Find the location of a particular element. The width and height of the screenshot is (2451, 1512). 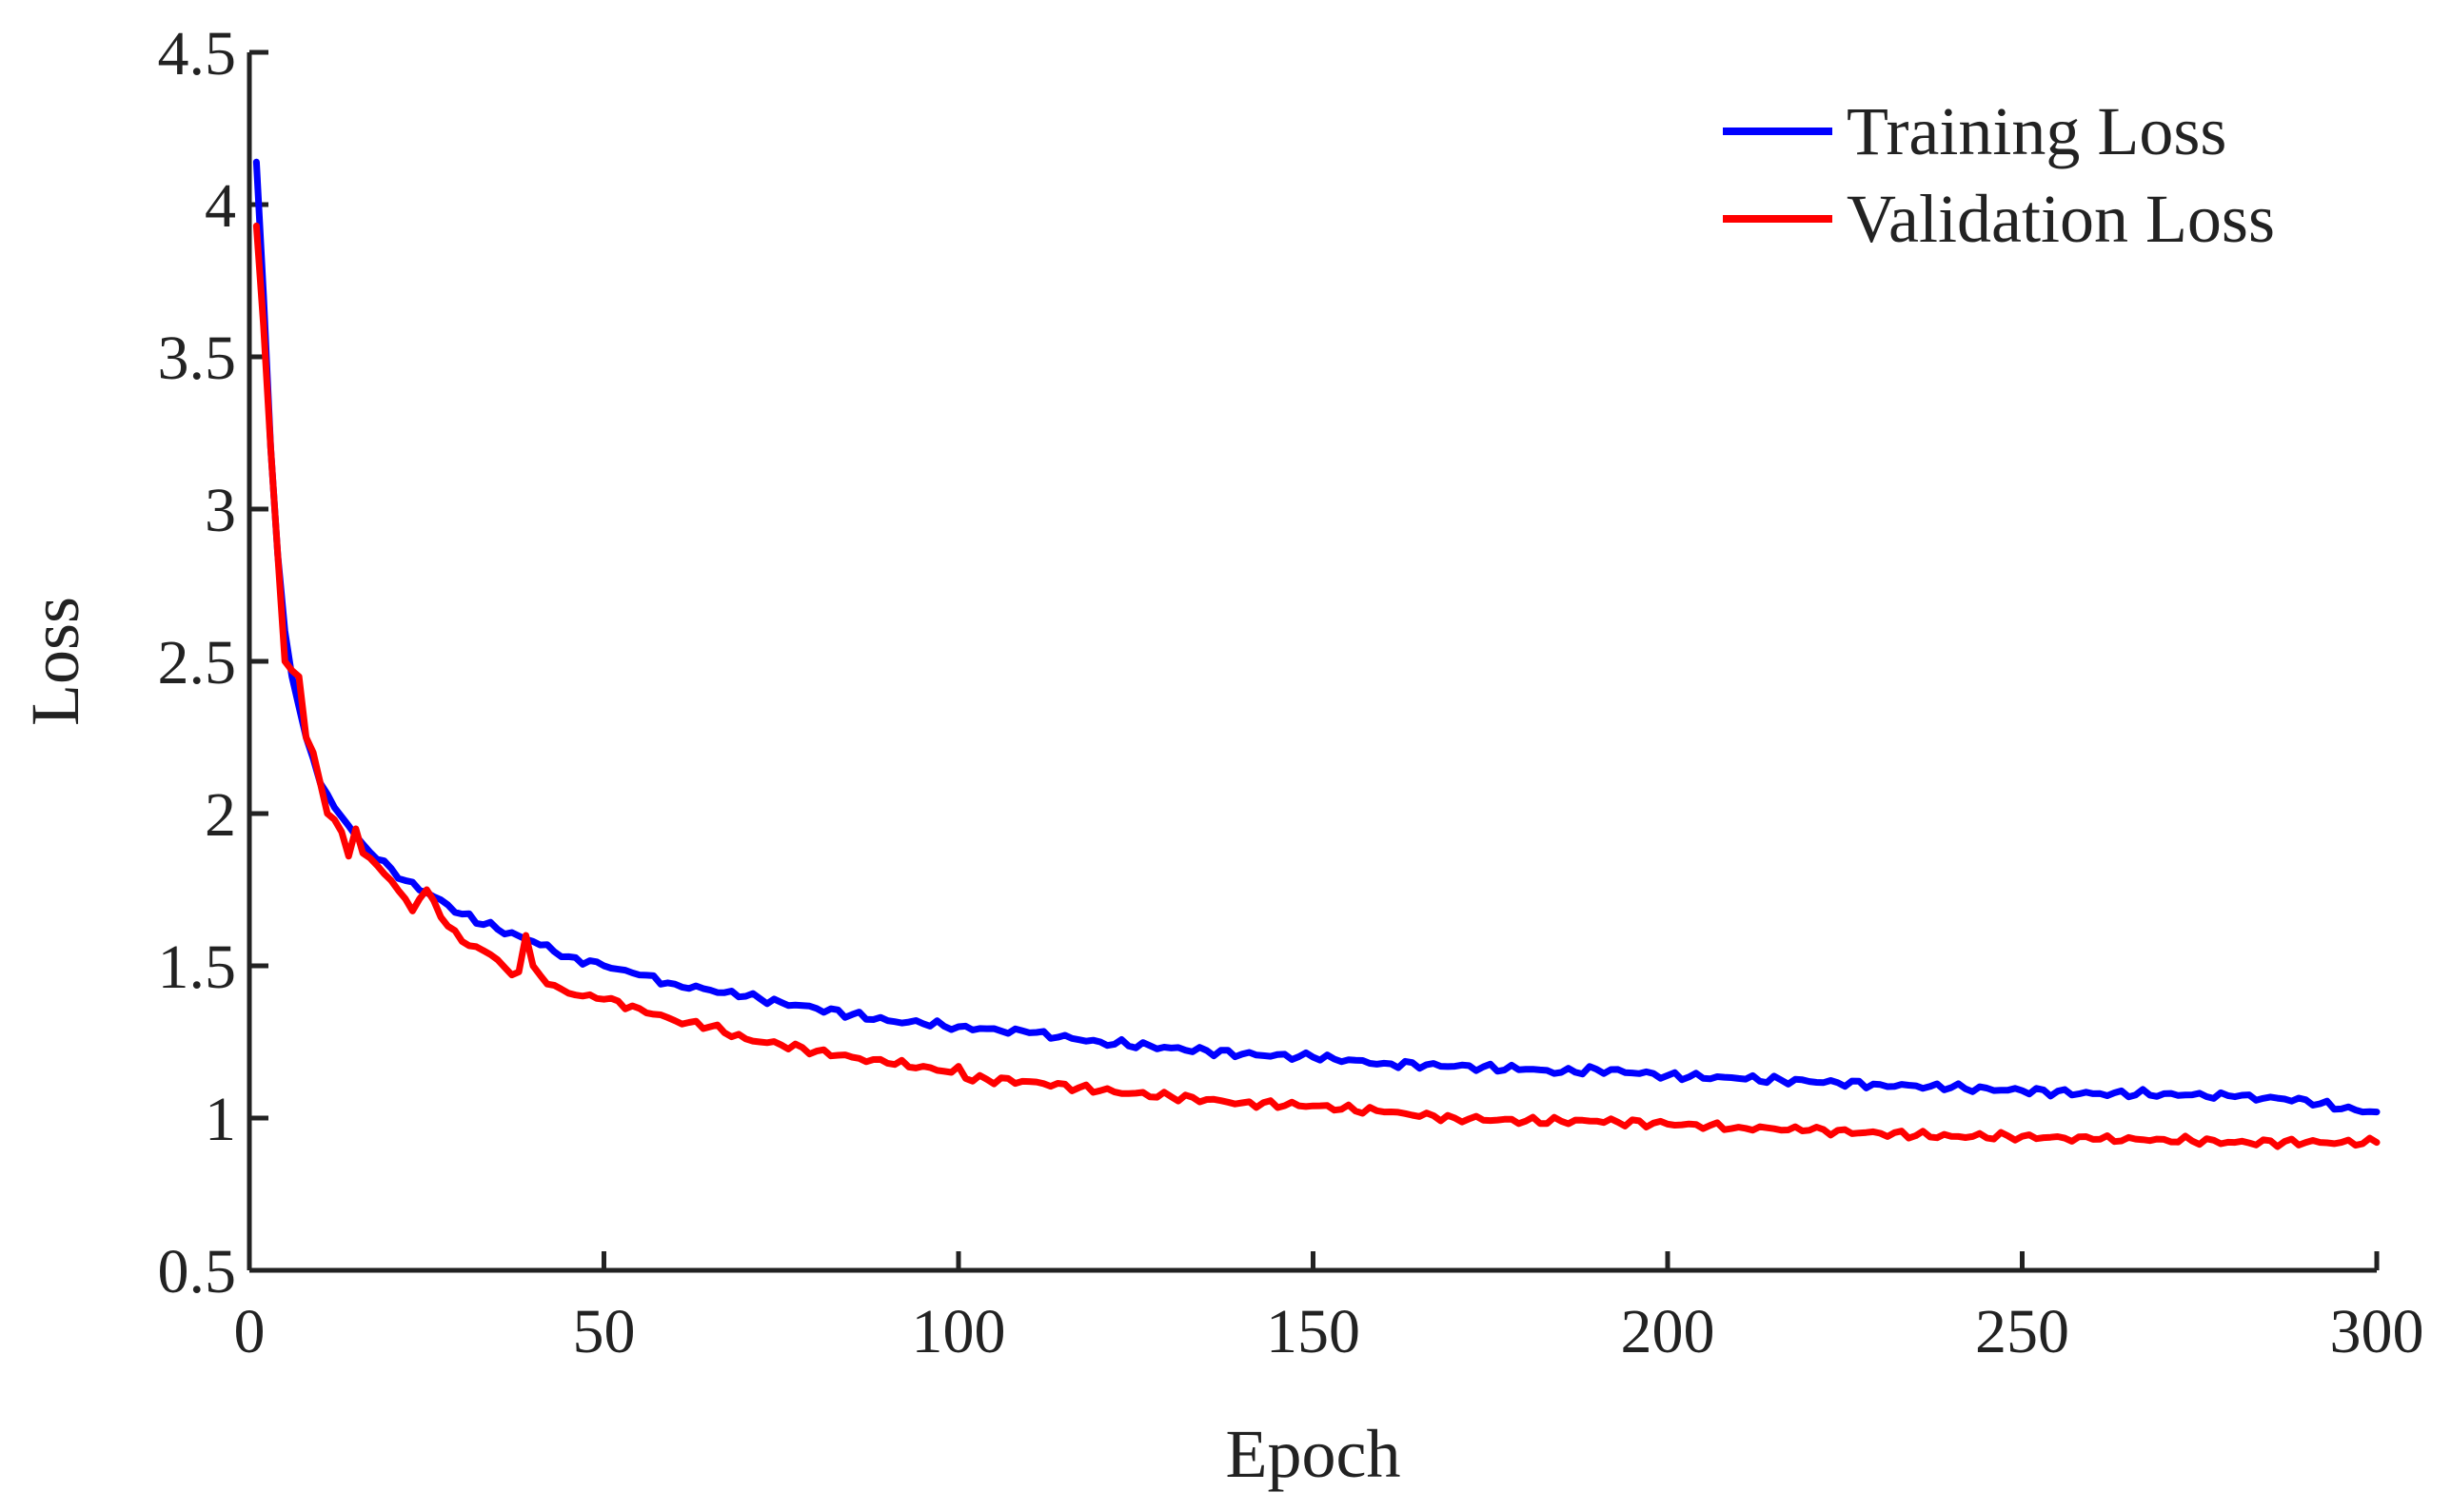

y-tick-label: 2.5 is located at coordinates (197, 662).